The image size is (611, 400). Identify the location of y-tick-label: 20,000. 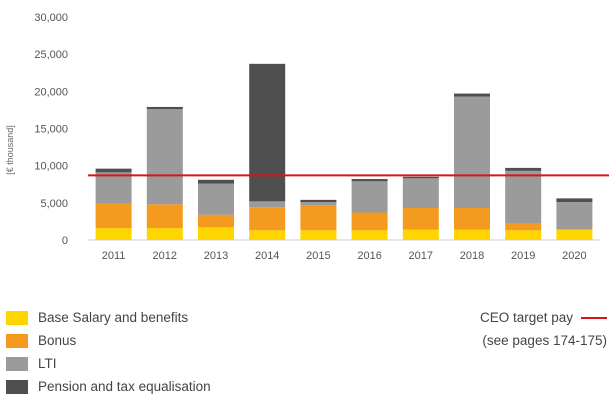
(51, 92).